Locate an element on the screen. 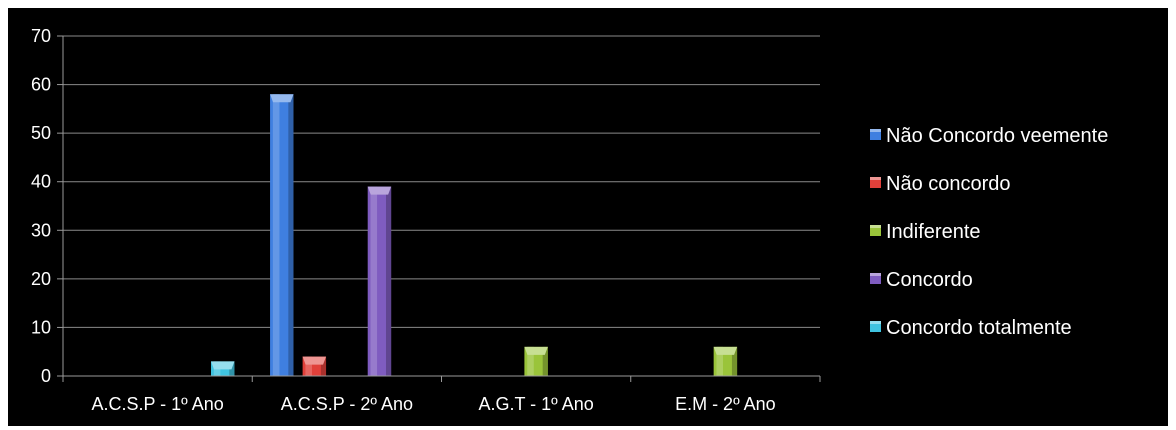  y-tick-label: 20 is located at coordinates (41, 279).